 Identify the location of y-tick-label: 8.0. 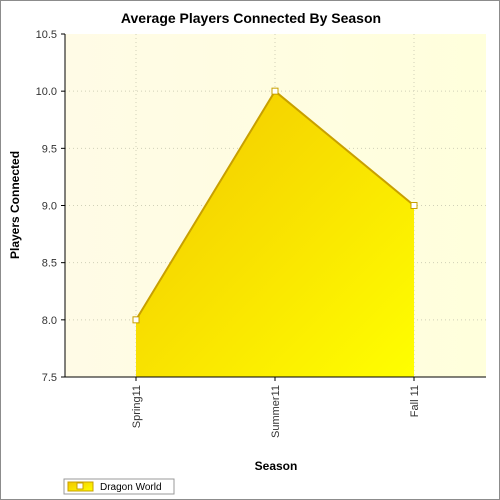
(49, 321).